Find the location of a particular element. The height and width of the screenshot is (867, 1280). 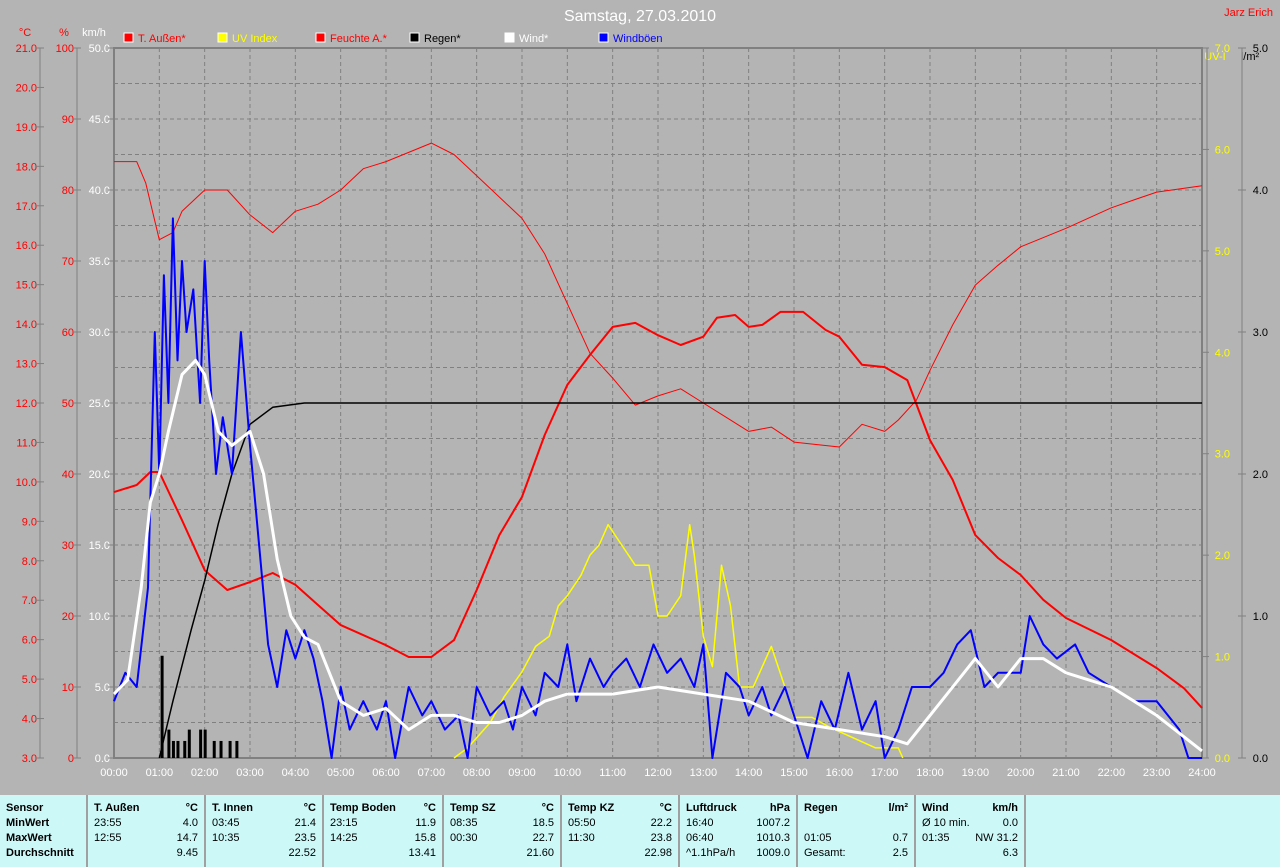

legend-entry: UV Index is located at coordinates (255, 39).